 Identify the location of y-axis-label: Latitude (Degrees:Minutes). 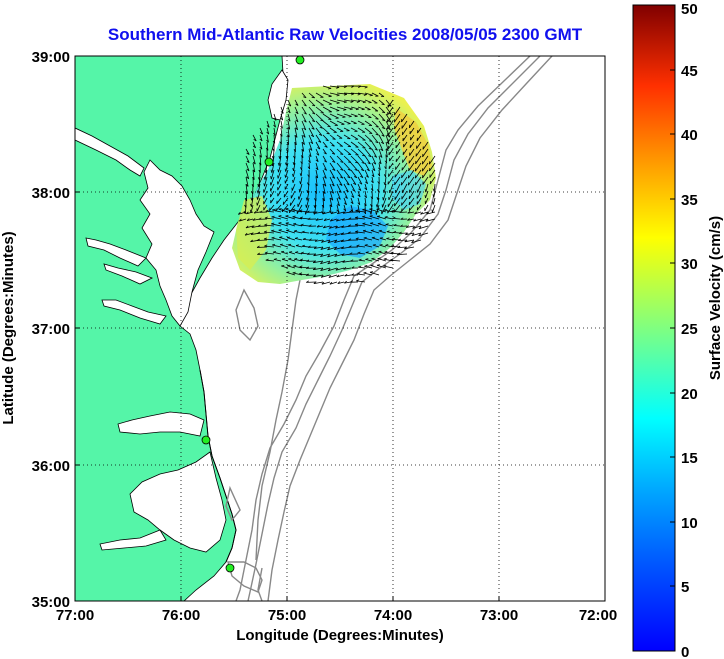
(8, 327).